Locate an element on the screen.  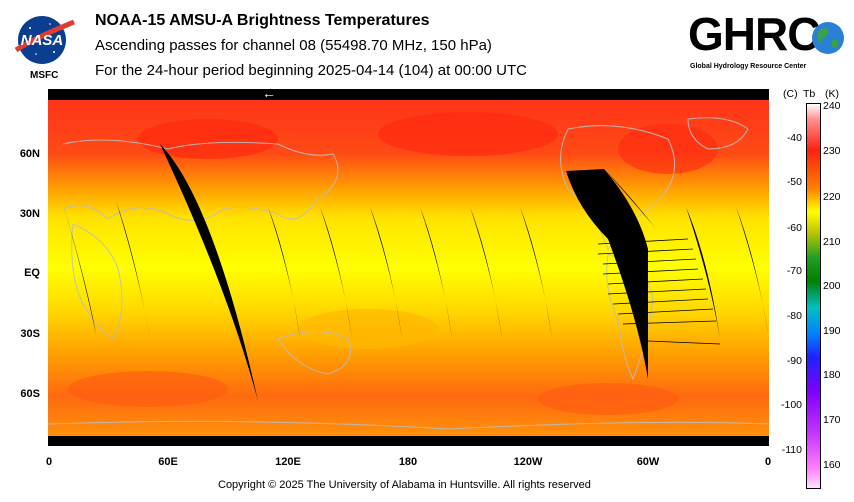
nasa-logo-text: NASA is located at coordinates (42, 40).